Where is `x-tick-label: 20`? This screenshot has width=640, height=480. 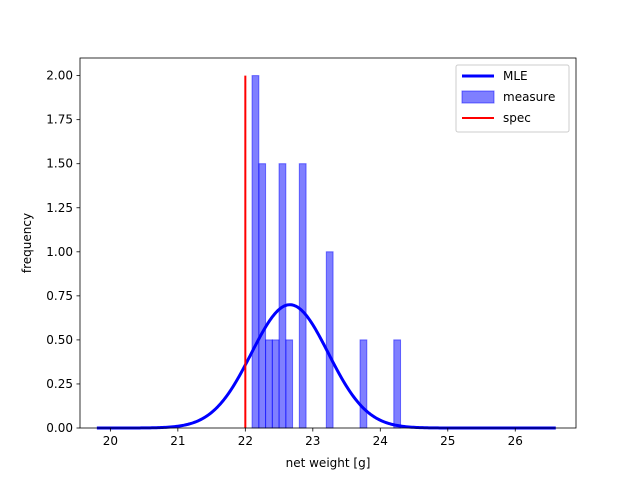 x-tick-label: 20 is located at coordinates (110, 441).